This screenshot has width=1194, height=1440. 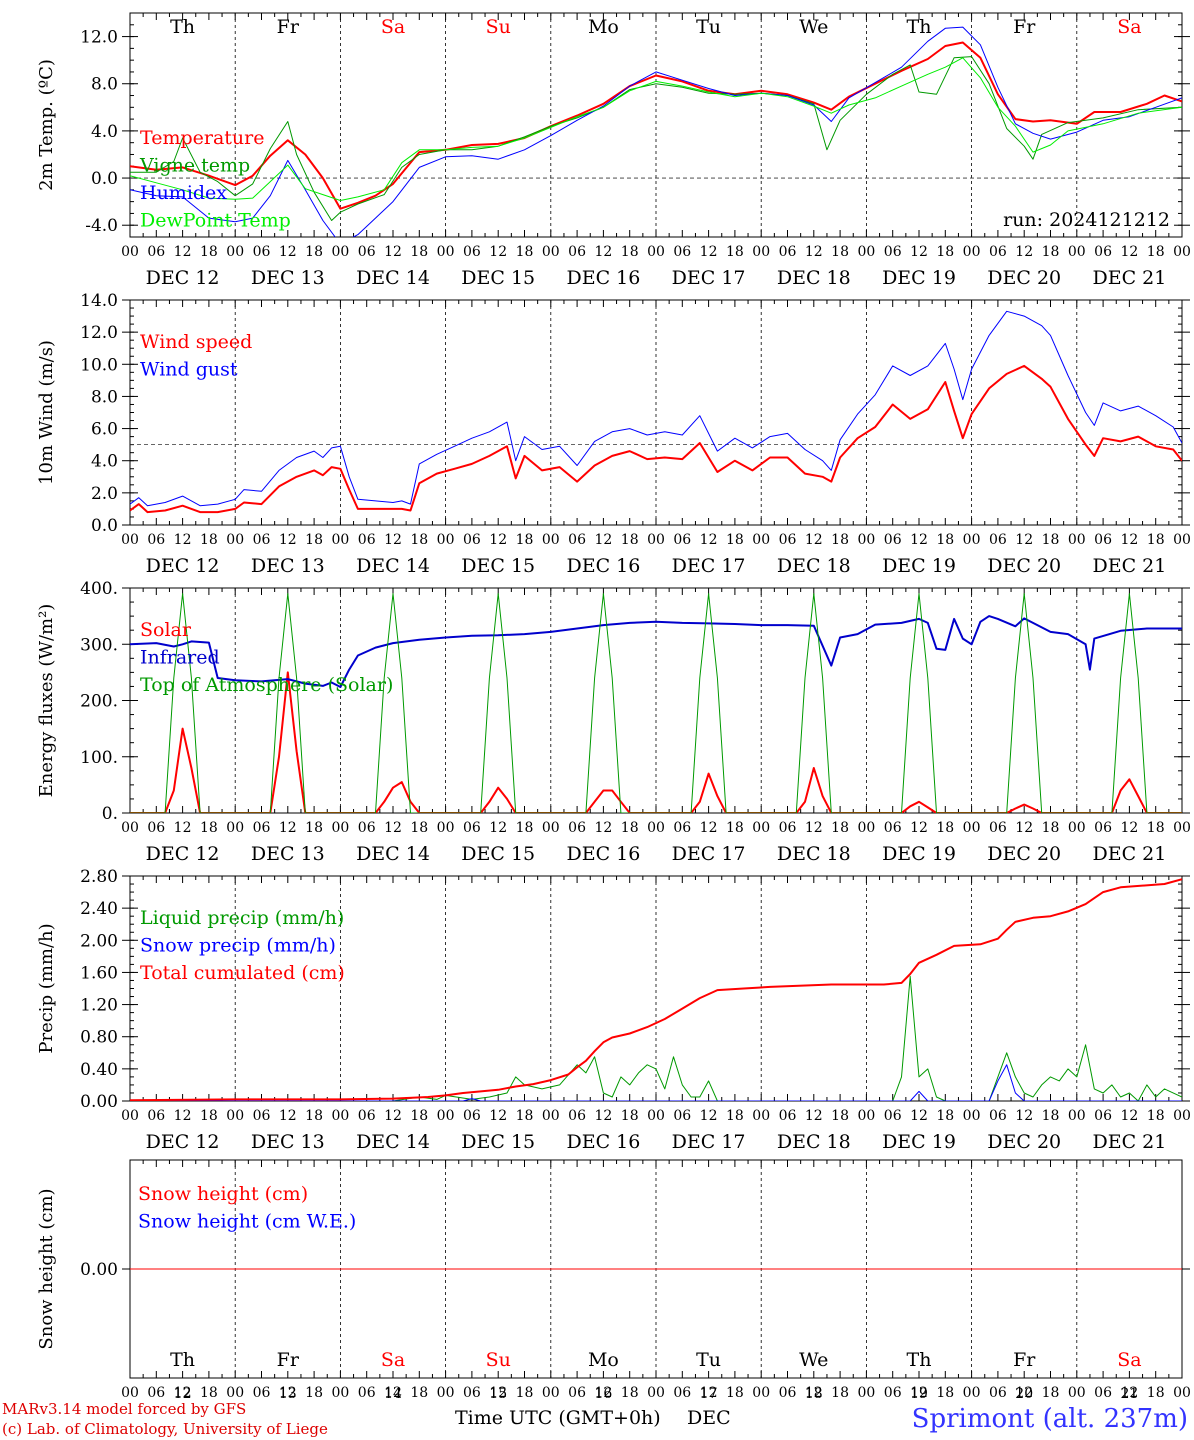 What do you see at coordinates (1086, 220) in the screenshot?
I see `run-label: run: 2024121212` at bounding box center [1086, 220].